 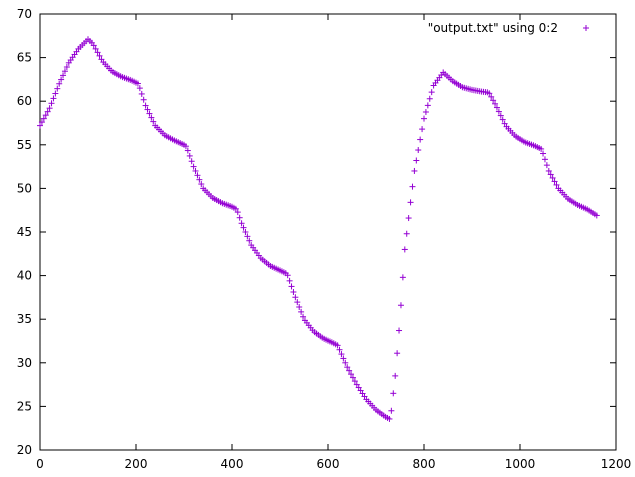 What do you see at coordinates (24, 145) in the screenshot?
I see `y-tick-label: 55` at bounding box center [24, 145].